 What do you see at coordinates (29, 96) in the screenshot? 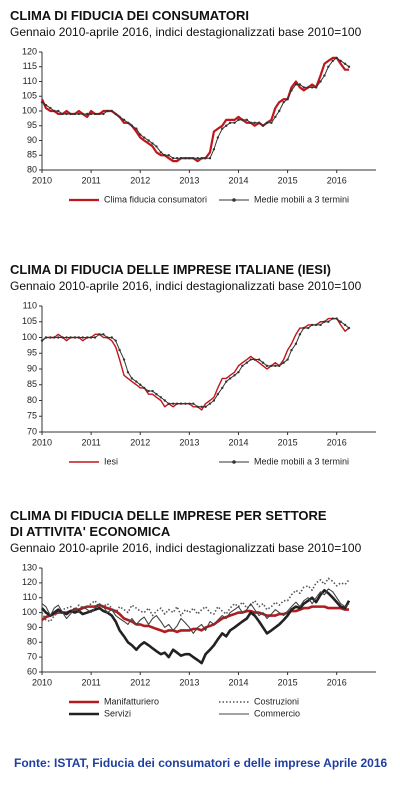
I see `y-tick-label: 105` at bounding box center [29, 96].